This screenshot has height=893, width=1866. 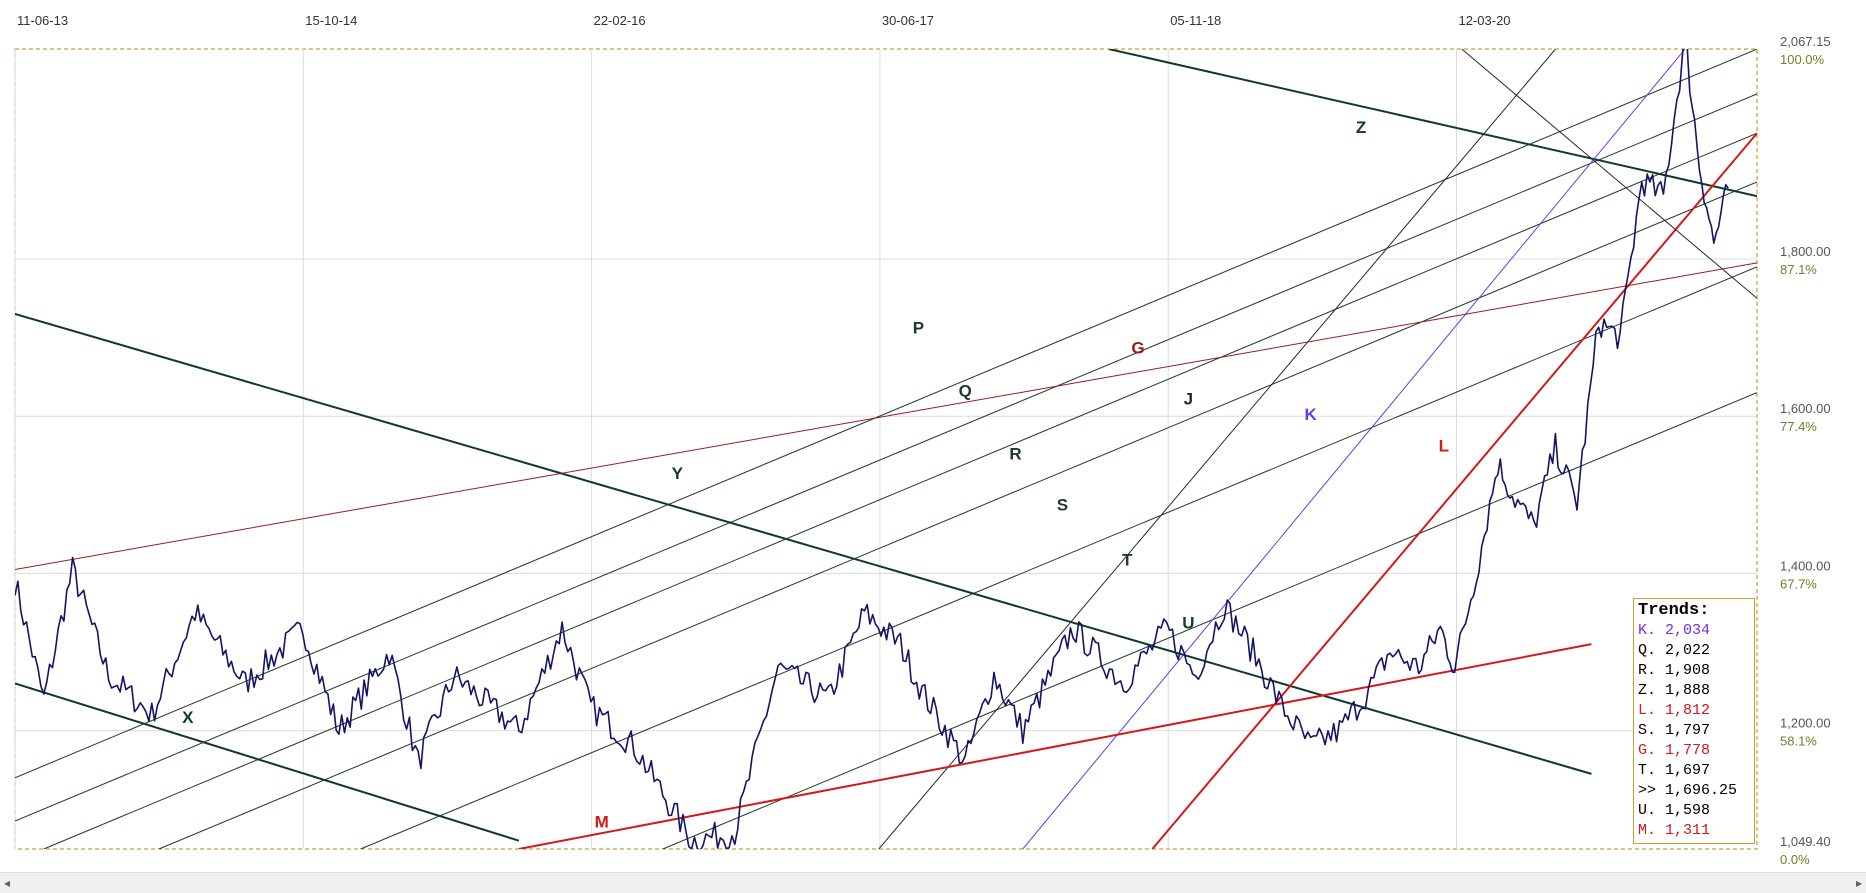 What do you see at coordinates (7, 883) in the screenshot?
I see `scroll-left-arrow-icon: ◂` at bounding box center [7, 883].